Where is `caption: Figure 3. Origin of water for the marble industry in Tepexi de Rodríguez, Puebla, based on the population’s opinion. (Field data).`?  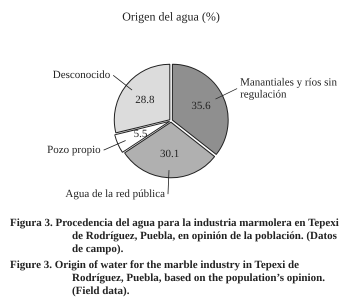 caption: Figure 3. Origin of water for the marble industry in Tepexi de Rodríguez, Puebla, based on the population’s opinion. (Field data). is located at coordinates (168, 278).